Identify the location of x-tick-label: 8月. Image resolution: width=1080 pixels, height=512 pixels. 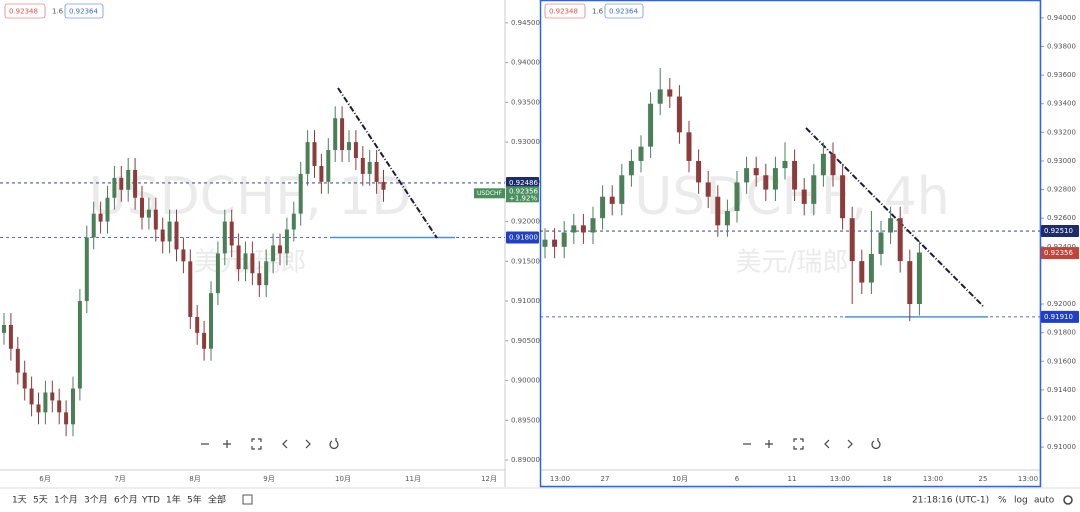
(194, 479).